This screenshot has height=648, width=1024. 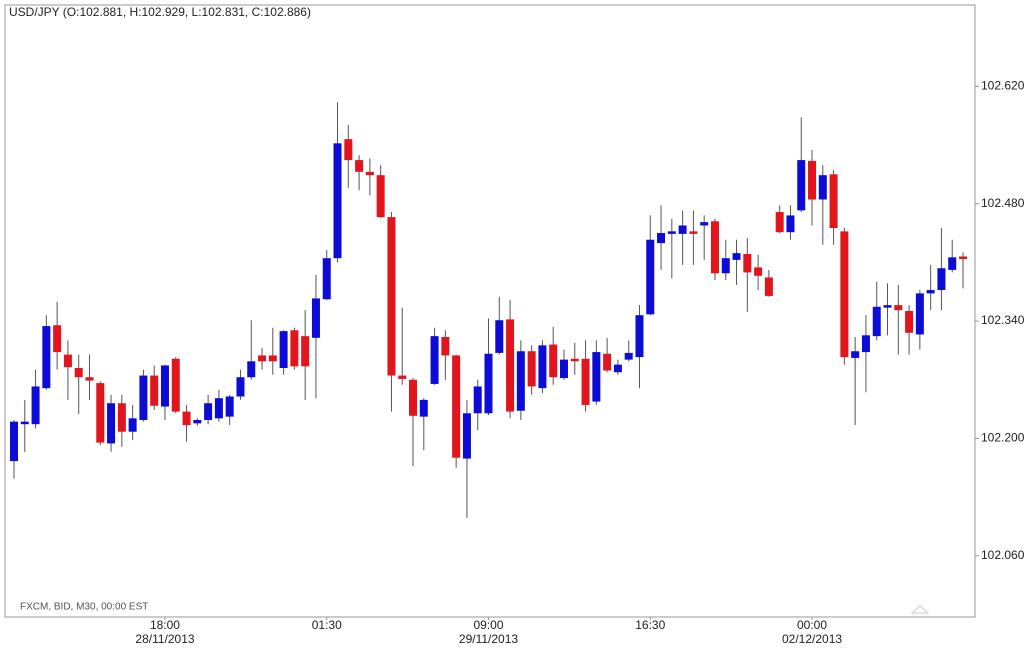 I want to click on icon, so click(x=920, y=609).